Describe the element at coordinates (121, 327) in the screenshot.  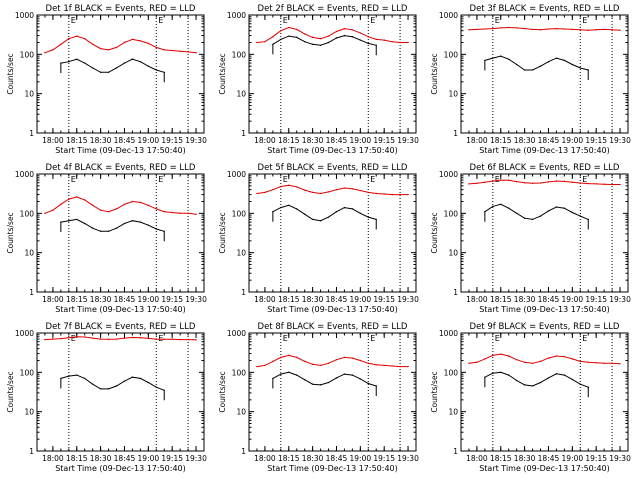
I see `plot-title: Det 7f BLACK = Events, RED = LLD` at that location.